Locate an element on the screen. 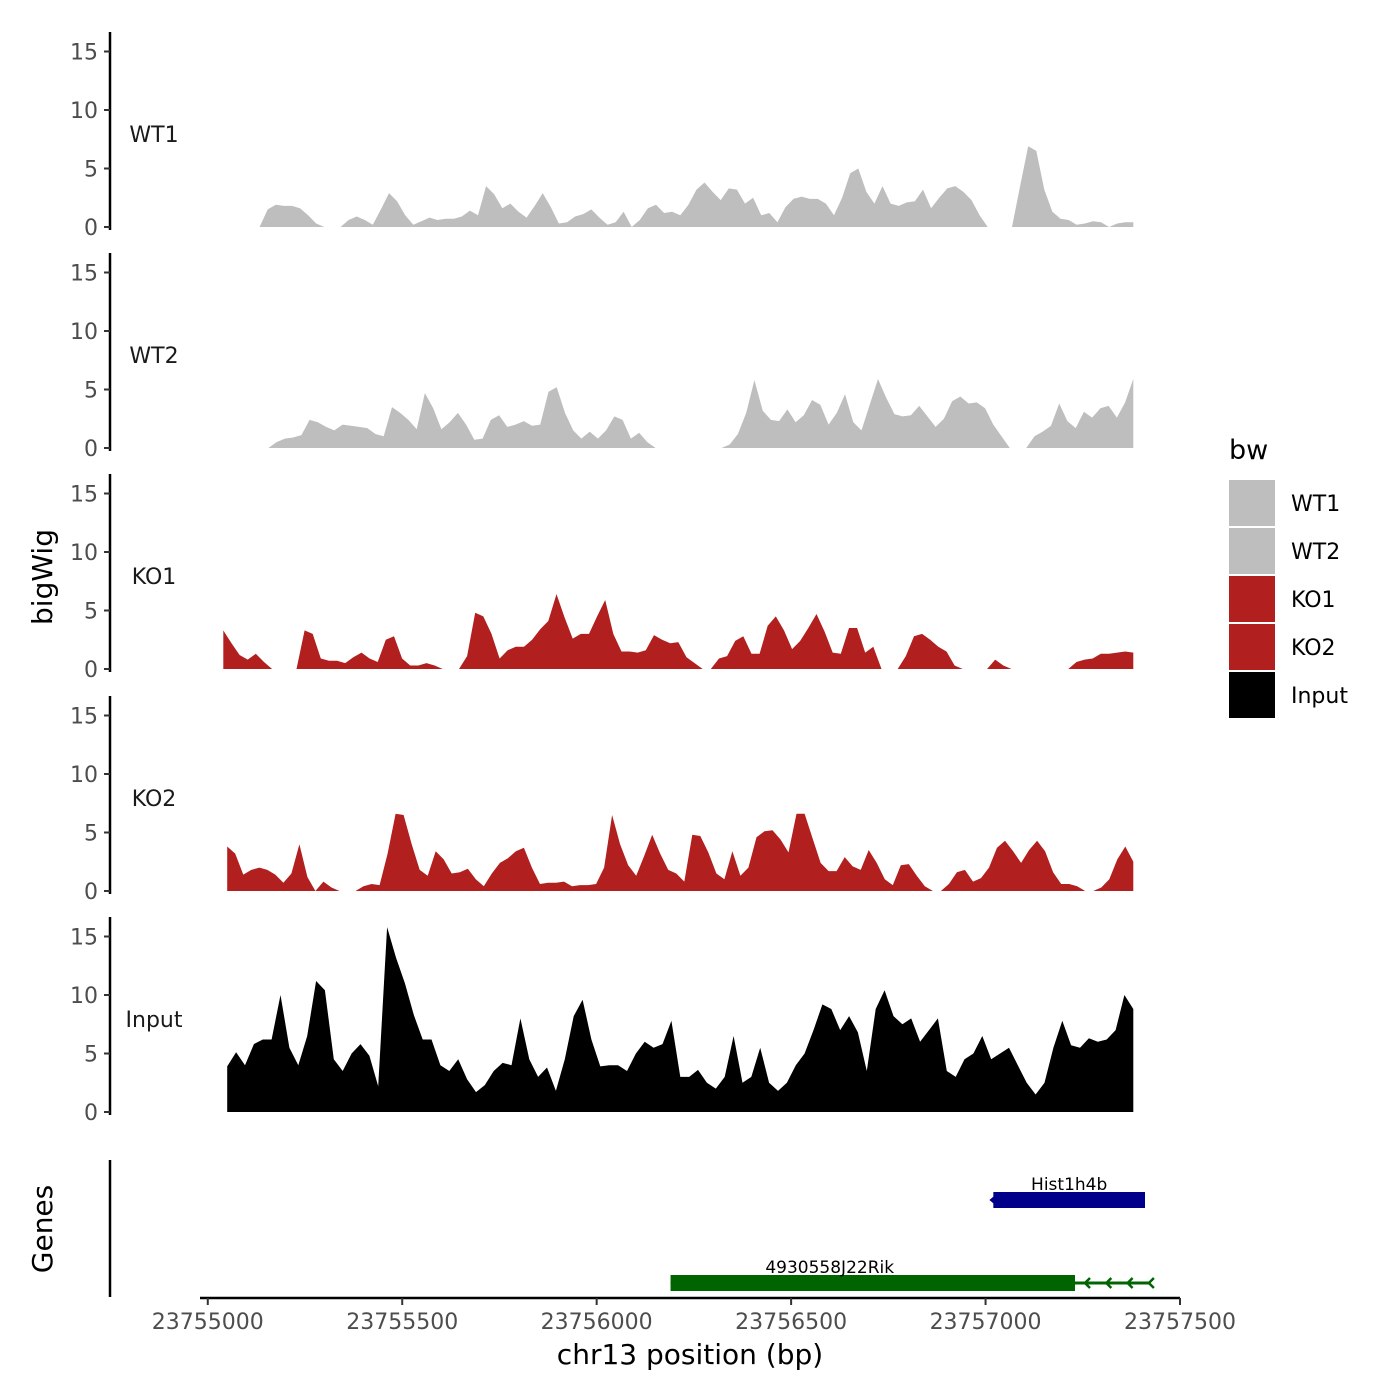  x-tick-label: 23755000 is located at coordinates (208, 1322).